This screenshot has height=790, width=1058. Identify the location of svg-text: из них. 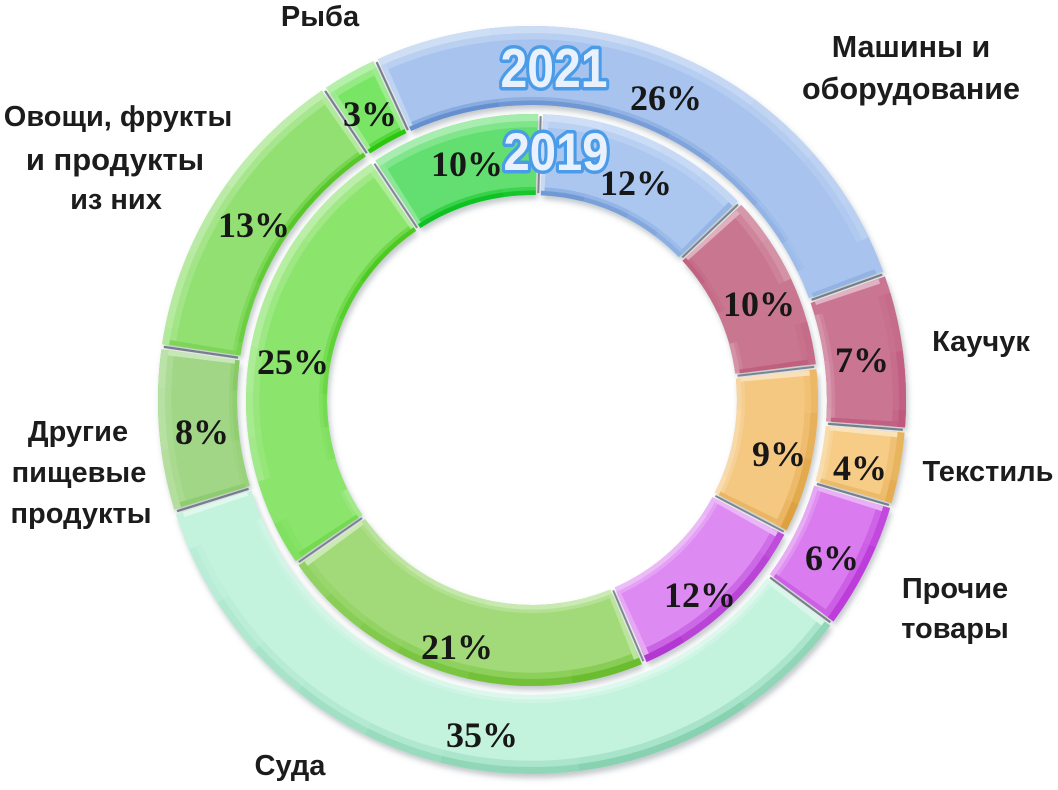
(116, 200).